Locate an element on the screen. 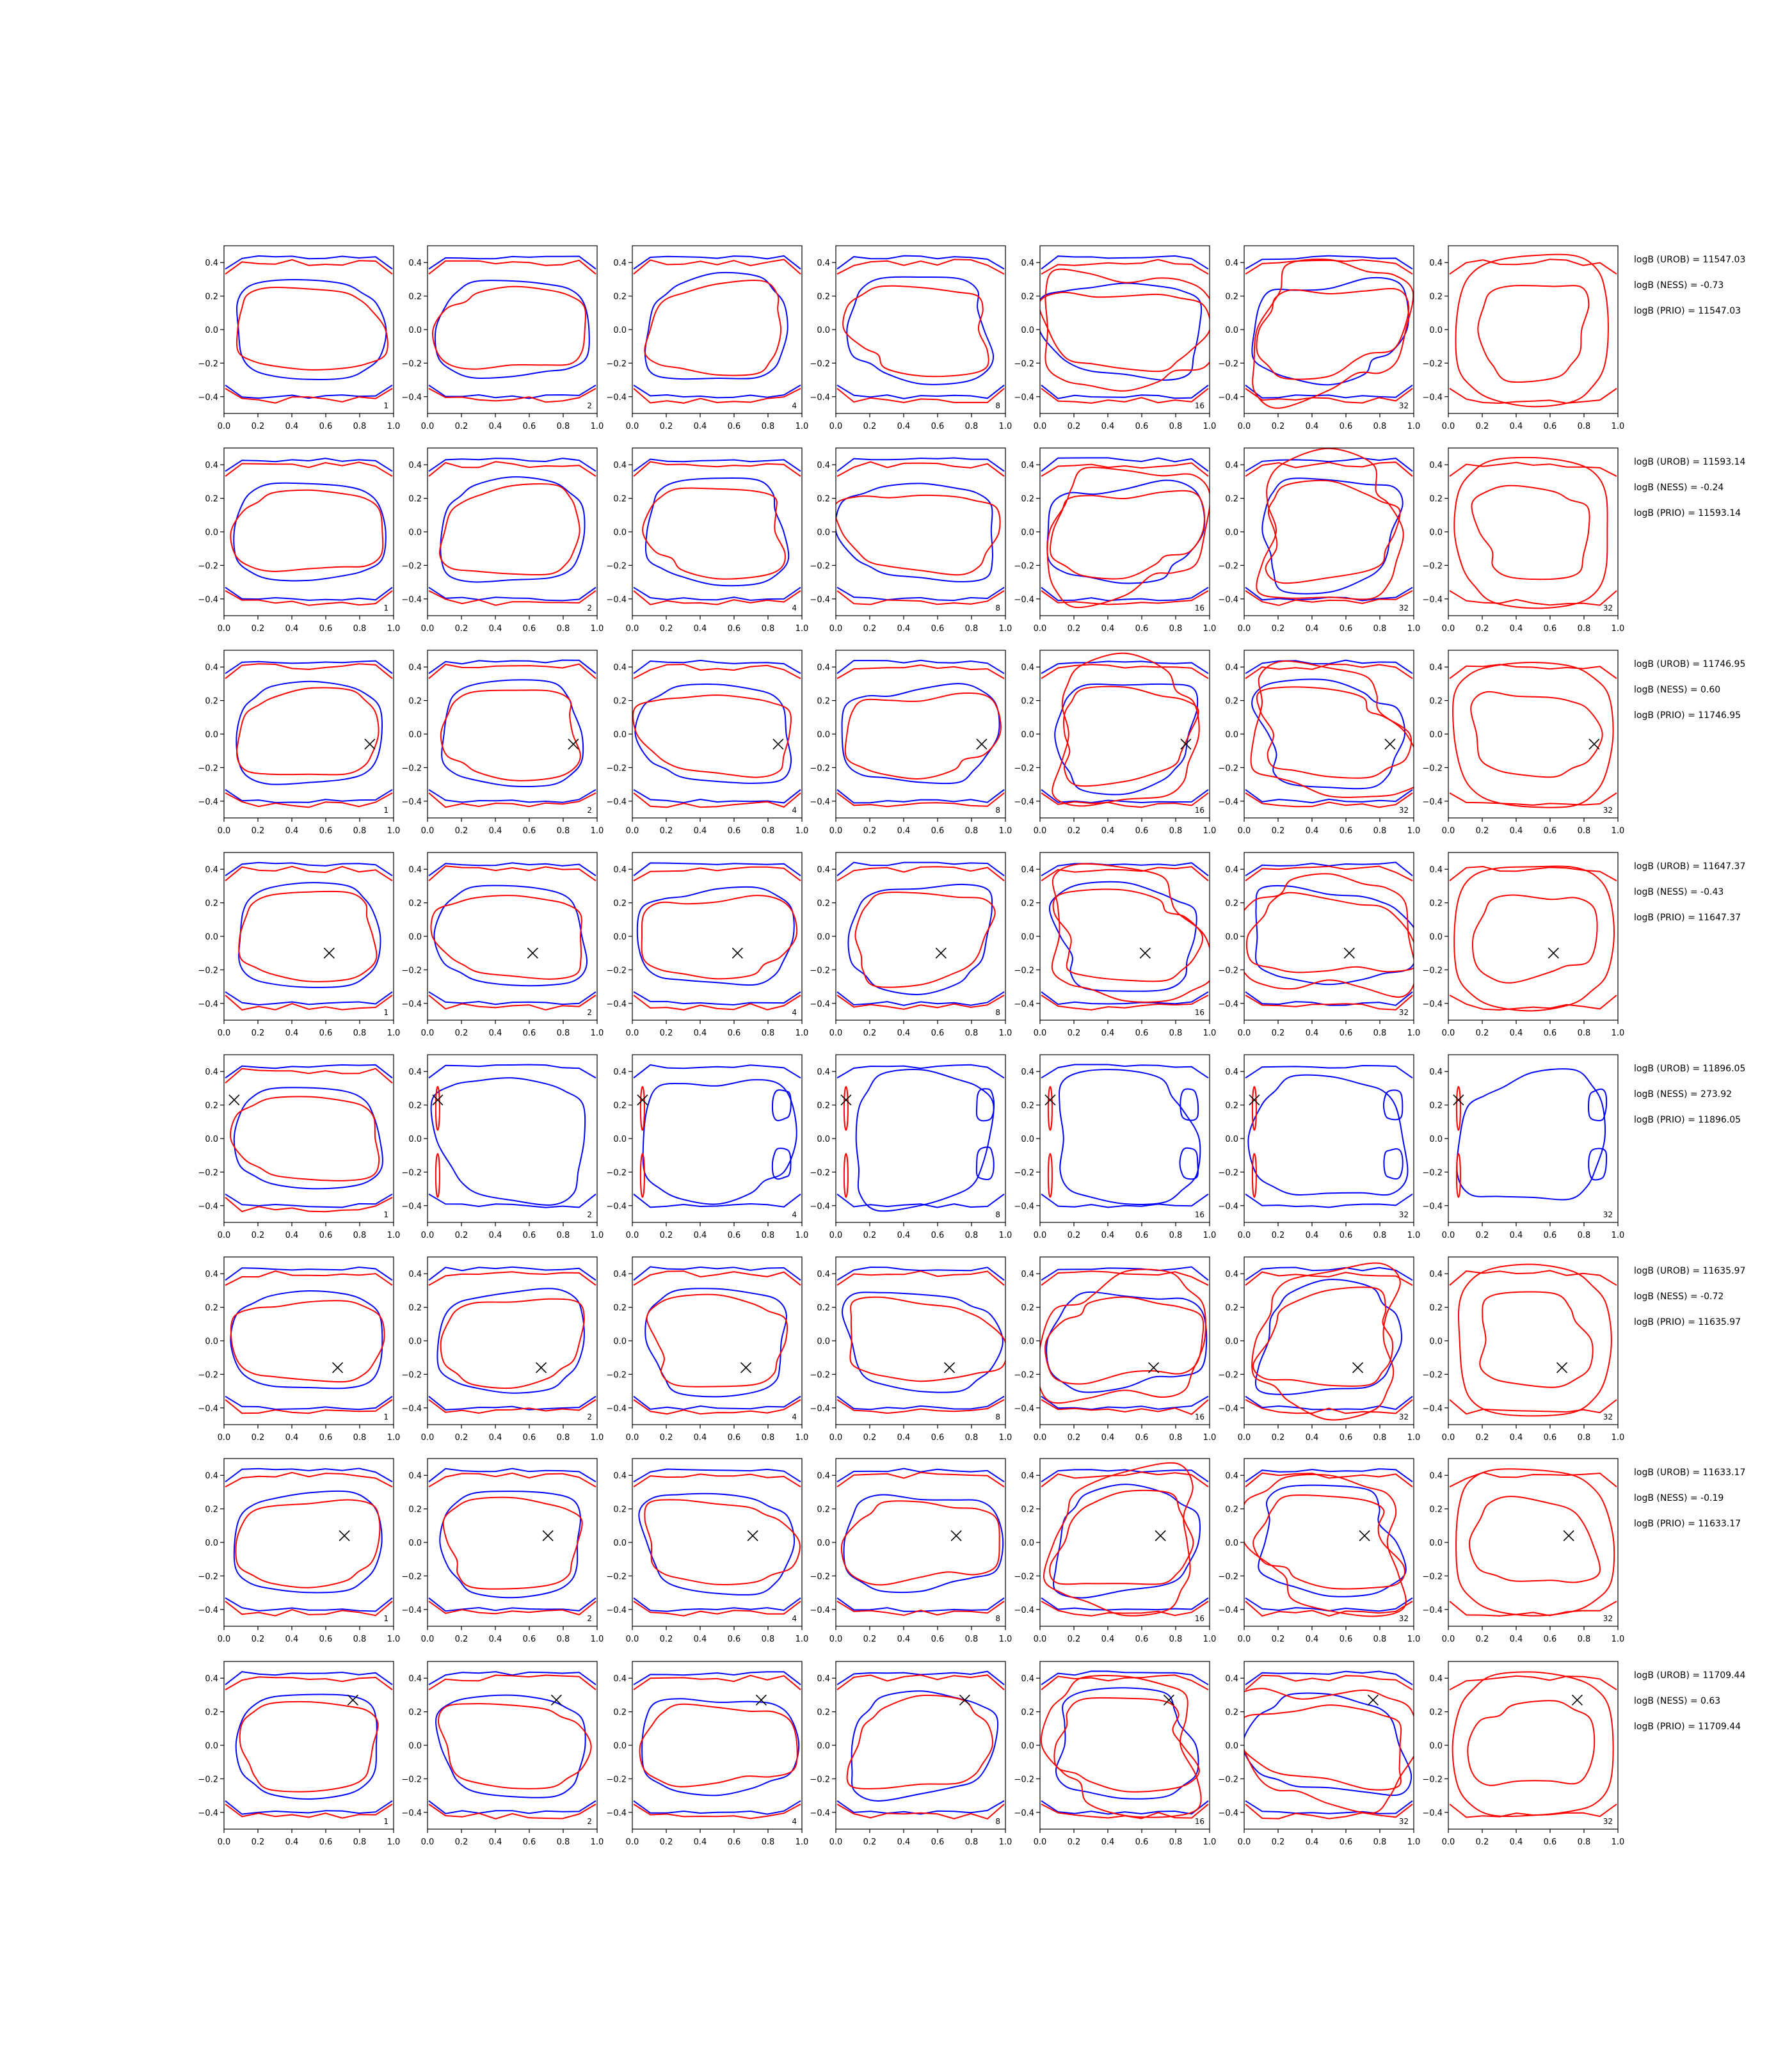 Image resolution: width=1792 pixels, height=2048 pixels. logb-annotation: logB (UROB) = 11647.37 is located at coordinates (1689, 866).